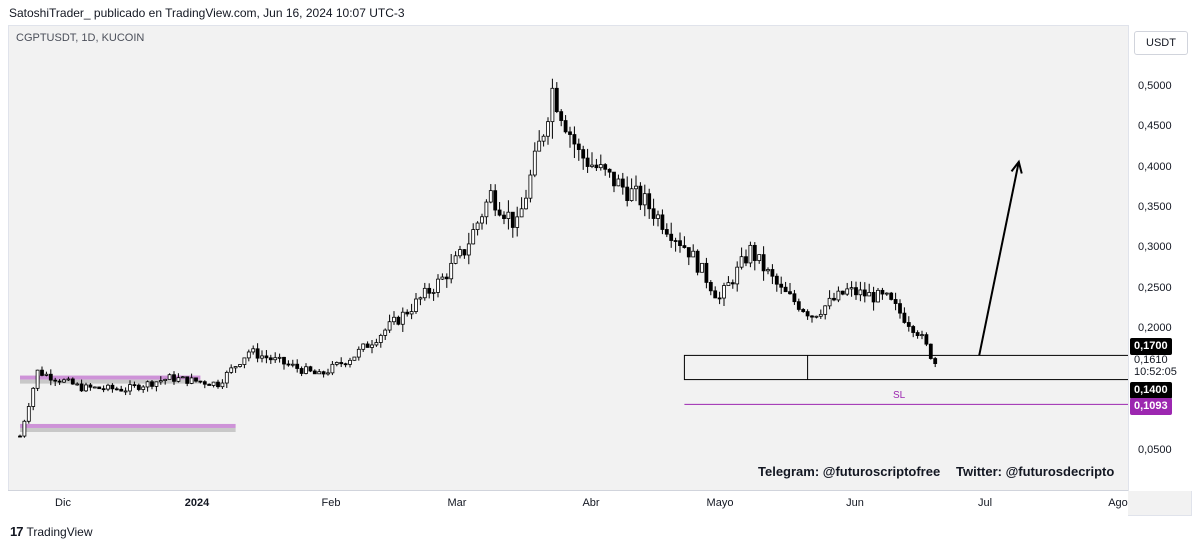  I want to click on x-tick-label: Jun, so click(855, 503).